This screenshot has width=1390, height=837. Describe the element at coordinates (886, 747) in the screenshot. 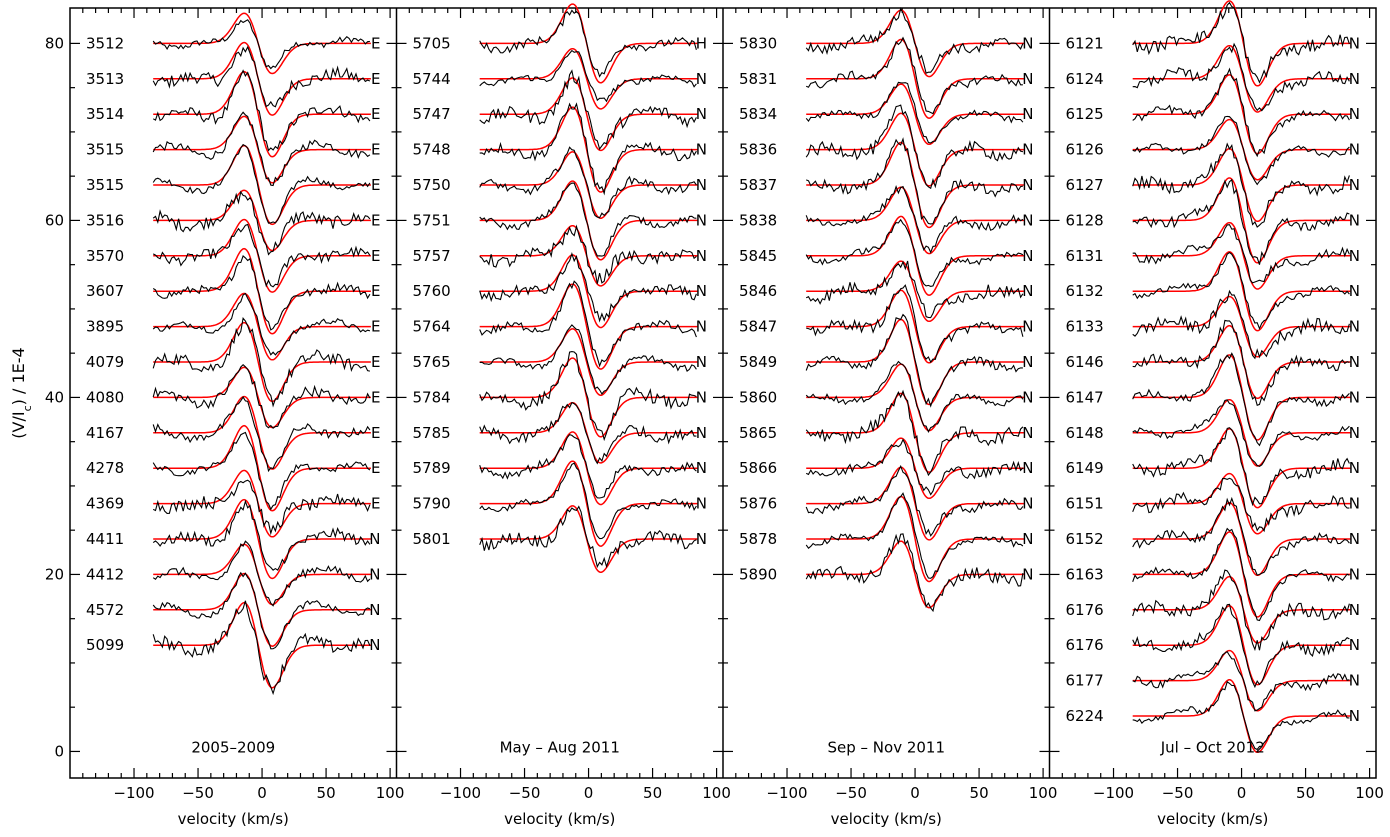

I see `panel-title: Sep – Nov 2011` at that location.